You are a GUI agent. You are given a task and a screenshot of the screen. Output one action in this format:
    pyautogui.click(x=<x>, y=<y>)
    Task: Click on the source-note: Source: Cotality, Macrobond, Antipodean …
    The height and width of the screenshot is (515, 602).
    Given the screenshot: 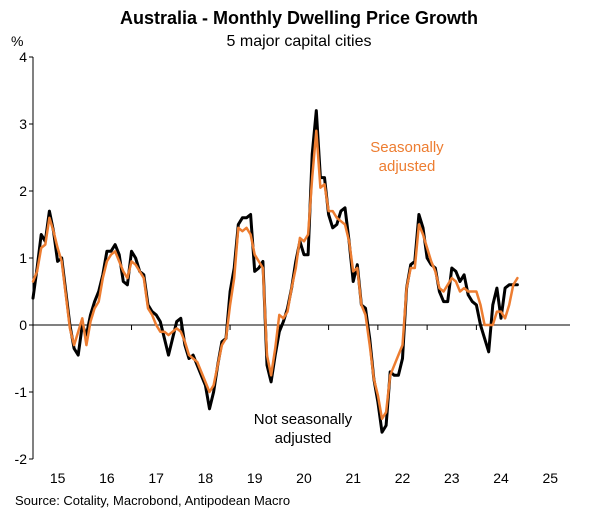 What is the action you would take?
    pyautogui.click(x=152, y=500)
    